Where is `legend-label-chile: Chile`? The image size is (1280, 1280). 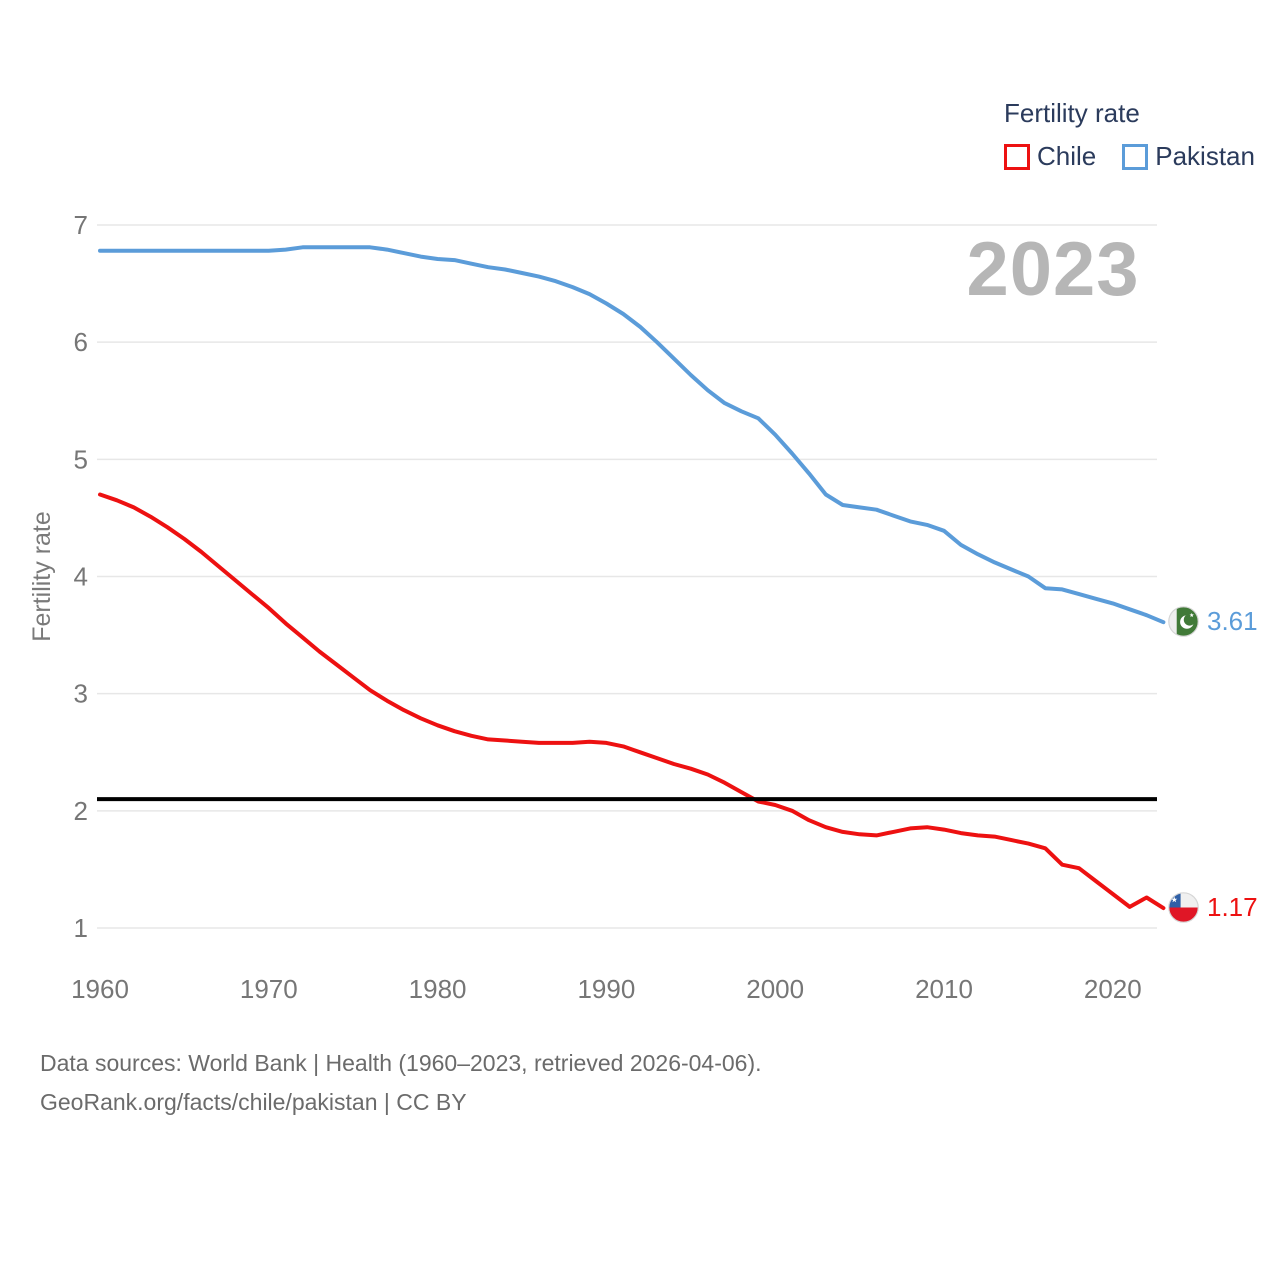 legend-label-chile: Chile is located at coordinates (1067, 156).